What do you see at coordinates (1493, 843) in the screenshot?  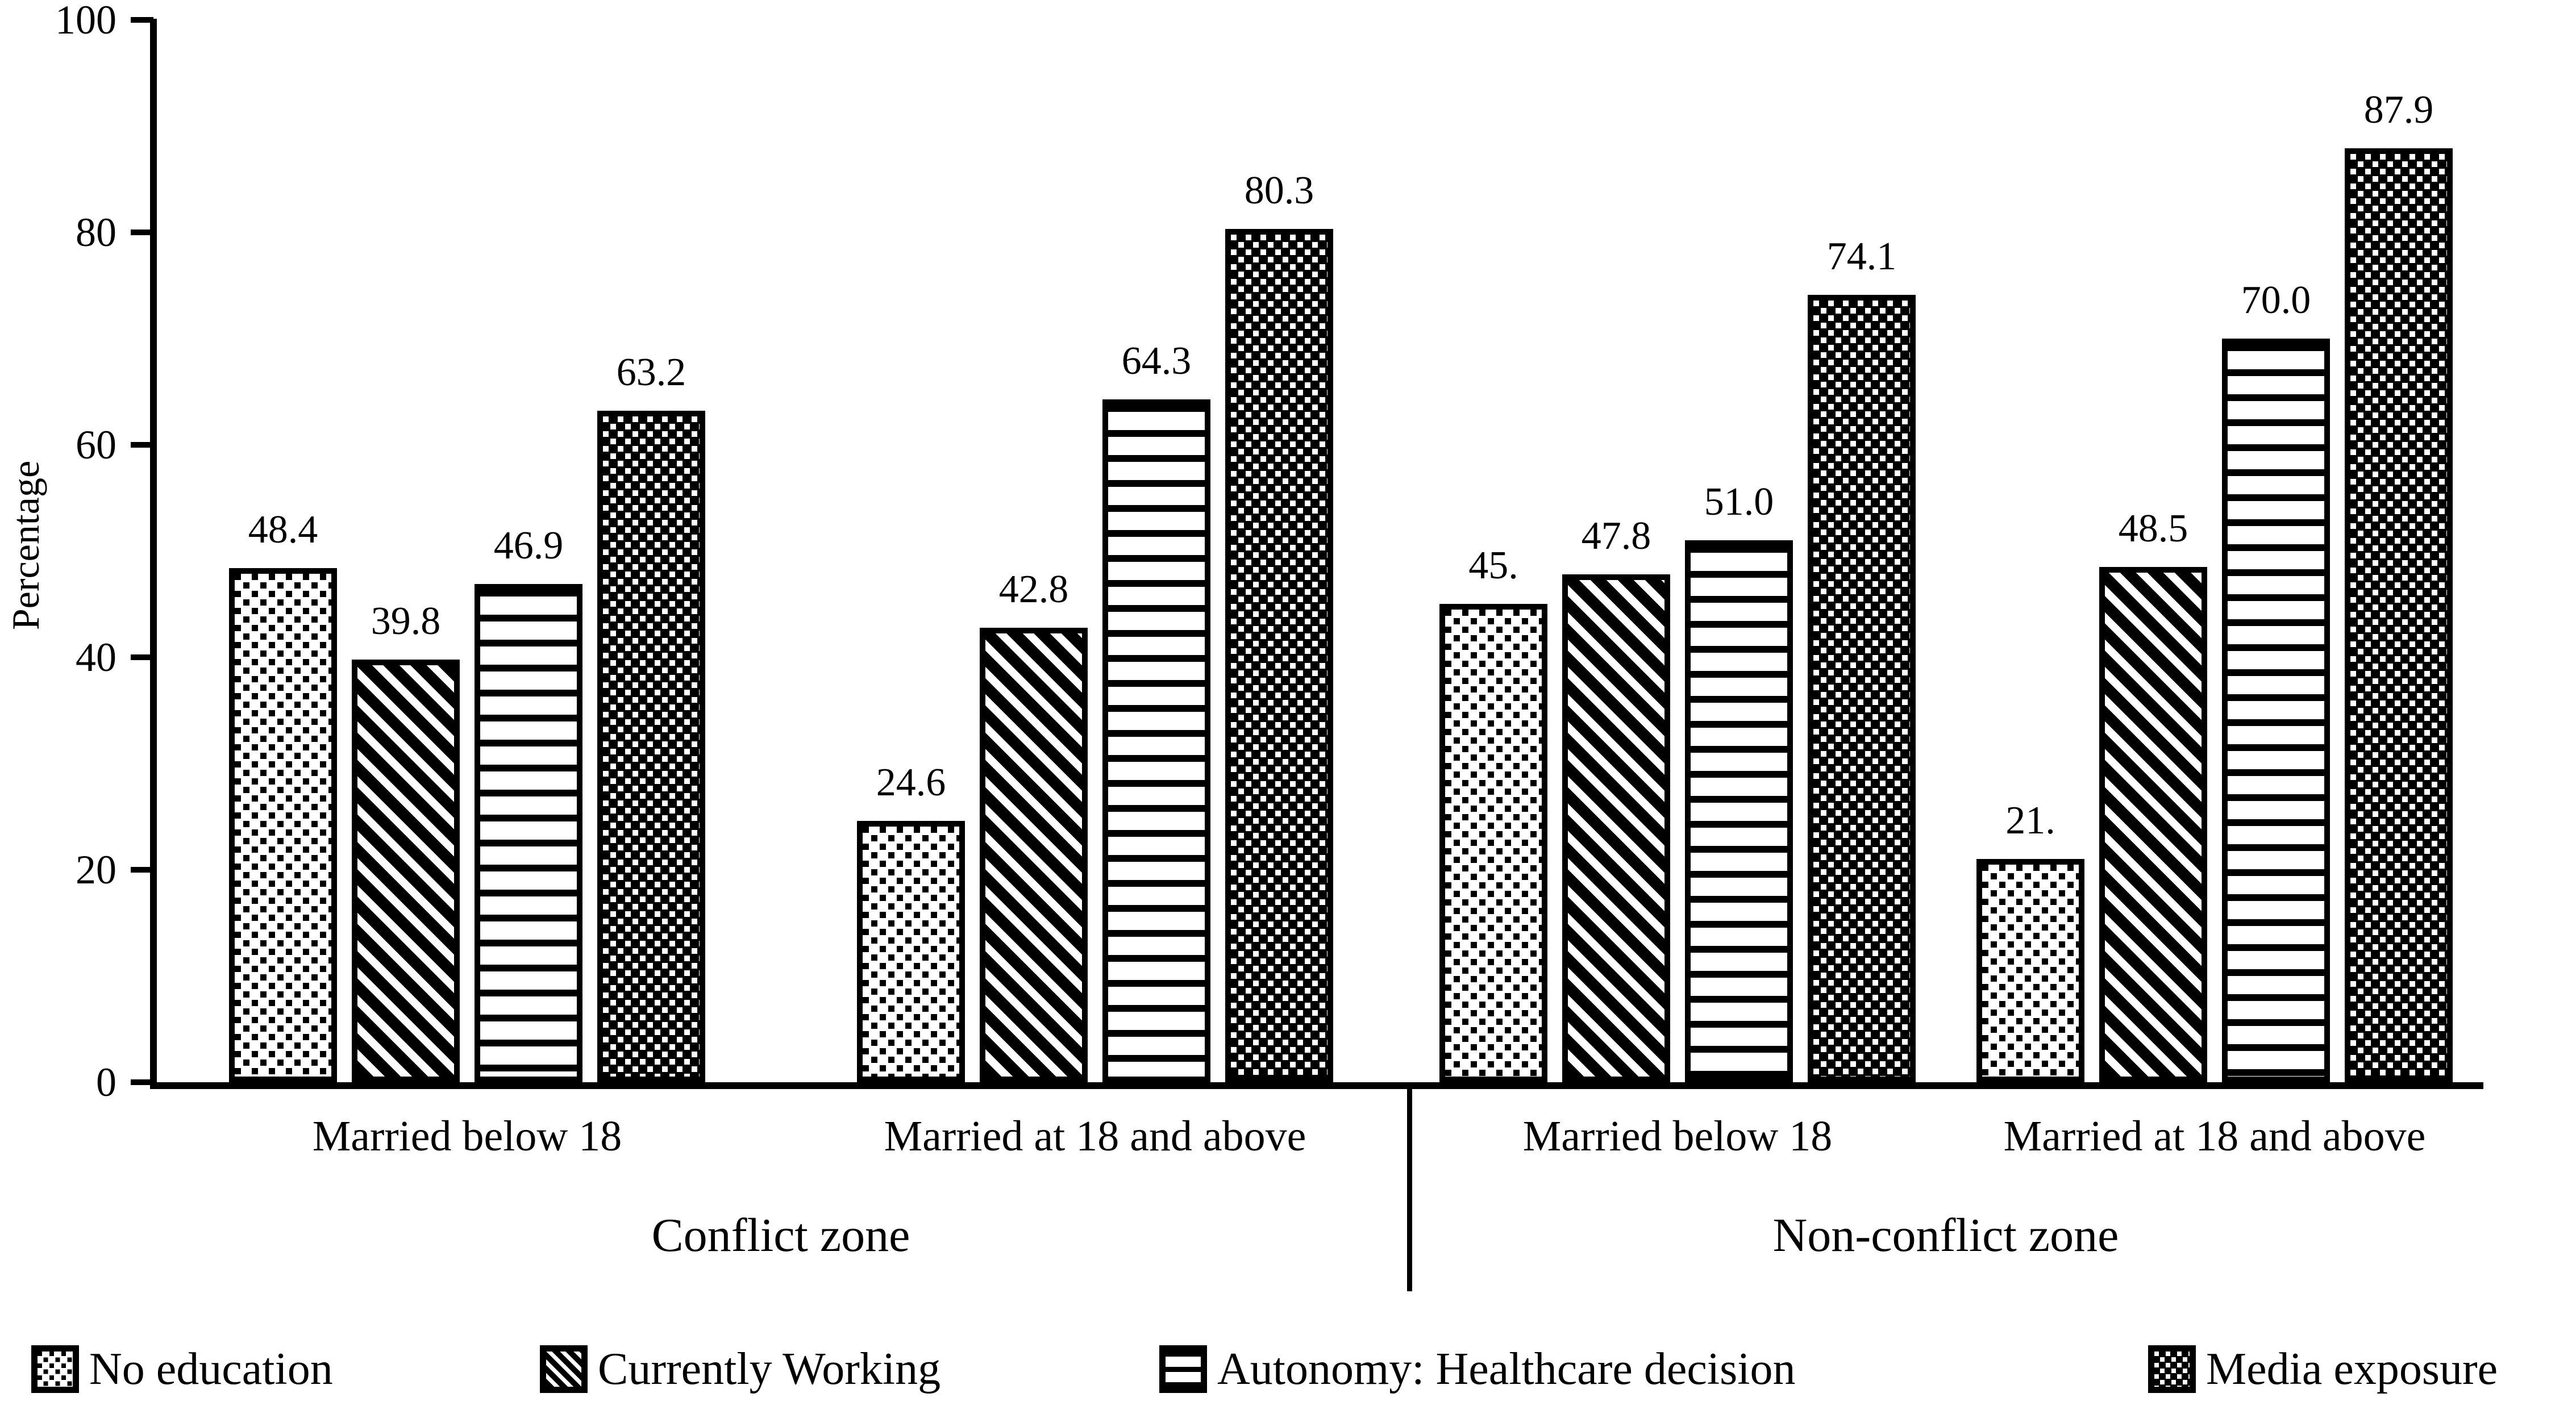 I see `bar-g3-s1` at bounding box center [1493, 843].